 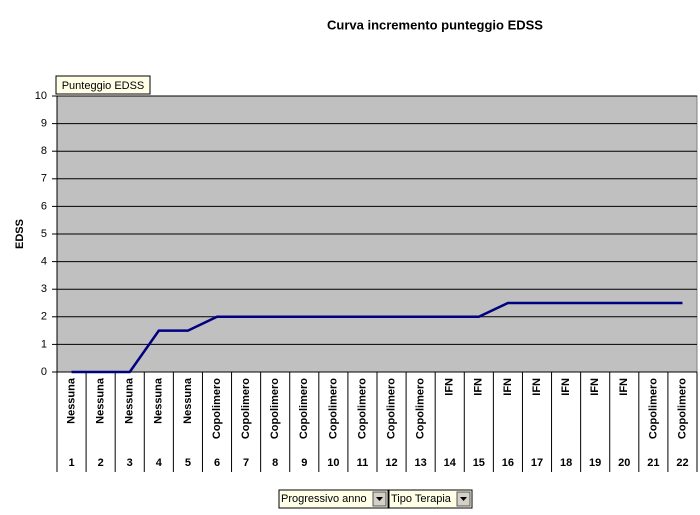 I want to click on y-tick-label: 5, so click(x=44, y=234).